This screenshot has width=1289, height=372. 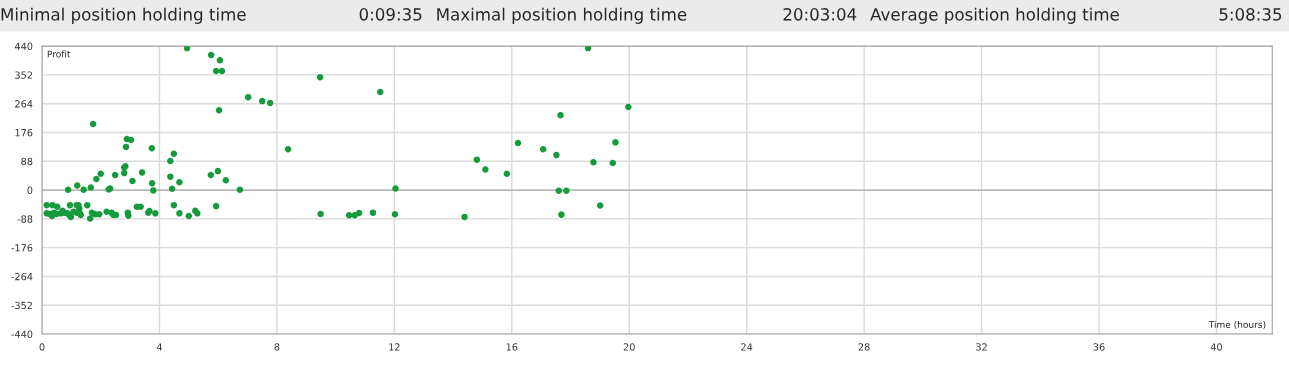 I want to click on y-tick-label: -440, so click(x=22, y=334).